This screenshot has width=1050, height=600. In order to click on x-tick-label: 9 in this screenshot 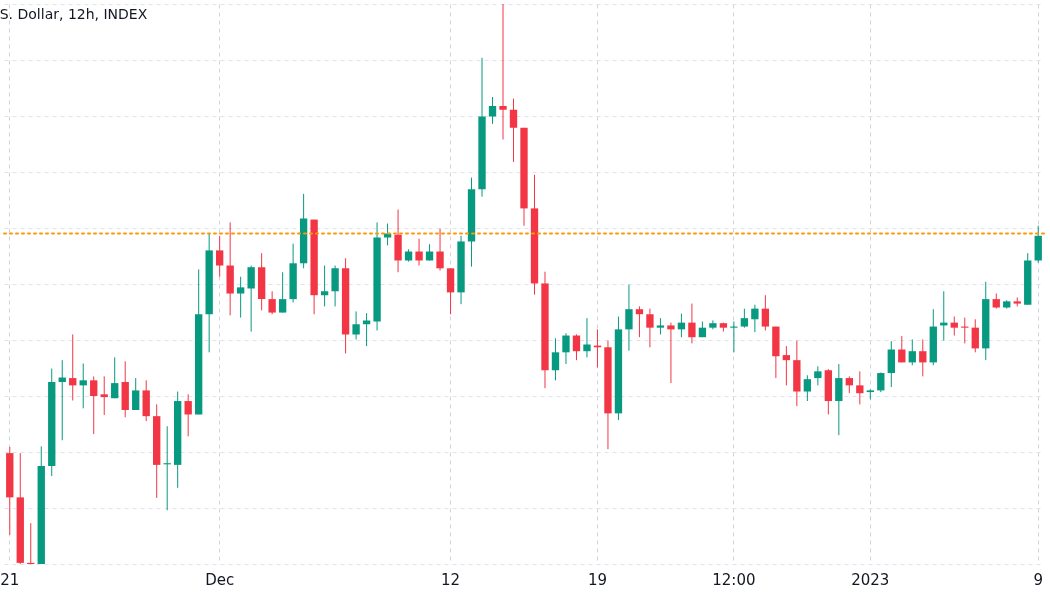, I will do `click(1038, 579)`.